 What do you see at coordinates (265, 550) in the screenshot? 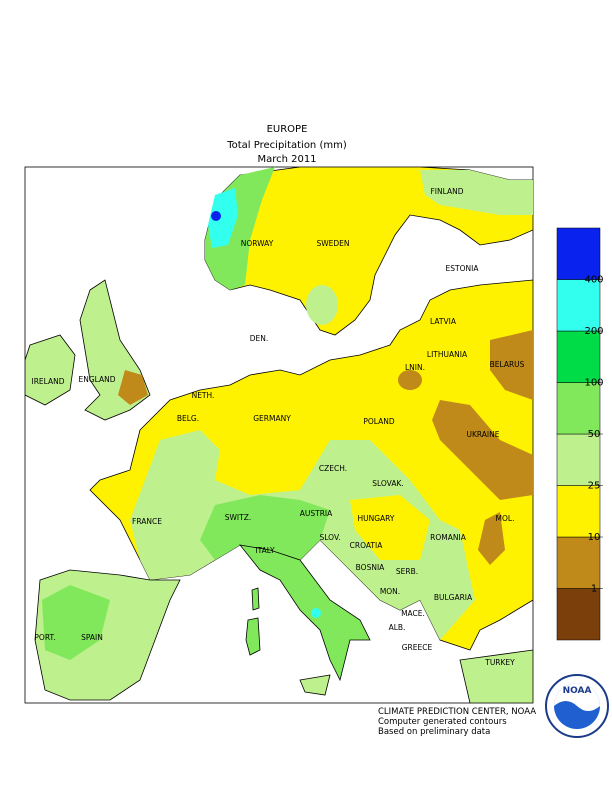
I see `country-label: ITALY` at bounding box center [265, 550].